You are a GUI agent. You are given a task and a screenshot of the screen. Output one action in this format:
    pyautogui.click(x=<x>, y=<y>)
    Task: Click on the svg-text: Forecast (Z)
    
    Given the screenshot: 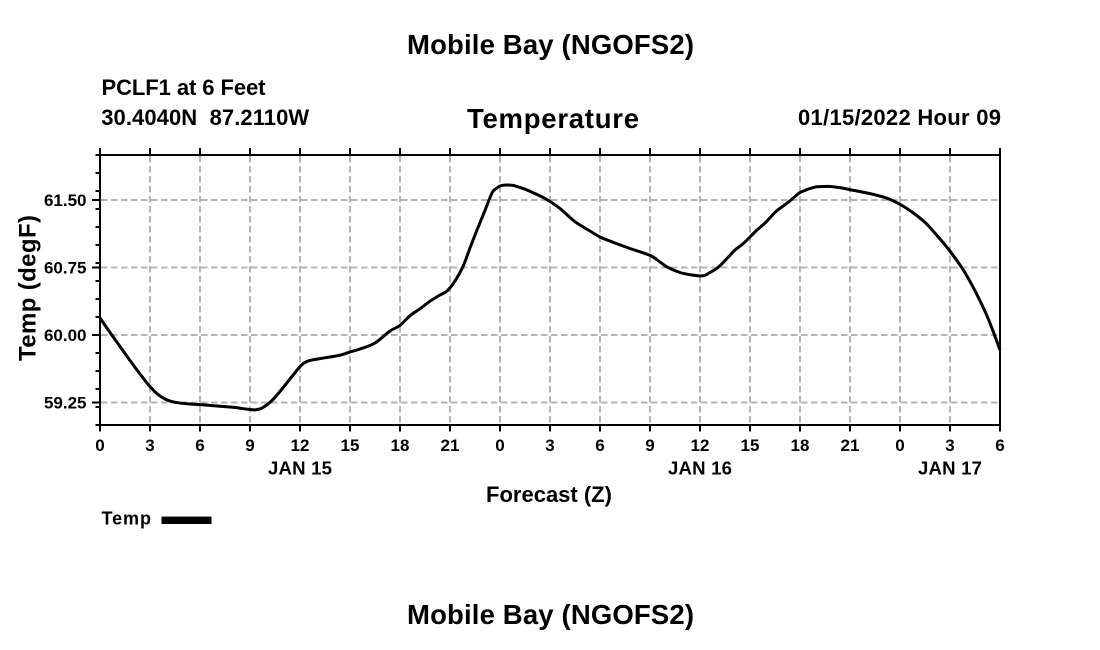 What is the action you would take?
    pyautogui.click(x=549, y=494)
    